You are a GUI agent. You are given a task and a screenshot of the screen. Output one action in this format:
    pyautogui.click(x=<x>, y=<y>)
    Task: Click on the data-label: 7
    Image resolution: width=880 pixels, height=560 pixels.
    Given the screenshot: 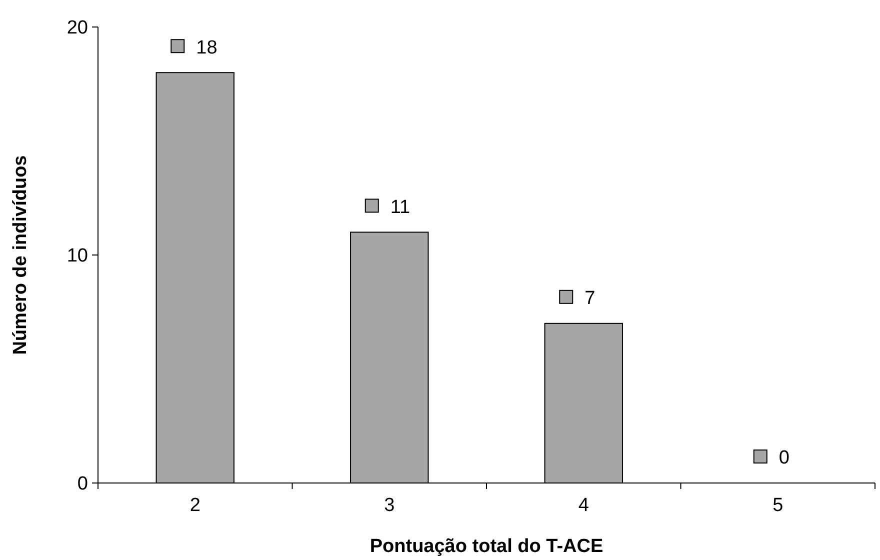 What is the action you would take?
    pyautogui.click(x=590, y=299)
    